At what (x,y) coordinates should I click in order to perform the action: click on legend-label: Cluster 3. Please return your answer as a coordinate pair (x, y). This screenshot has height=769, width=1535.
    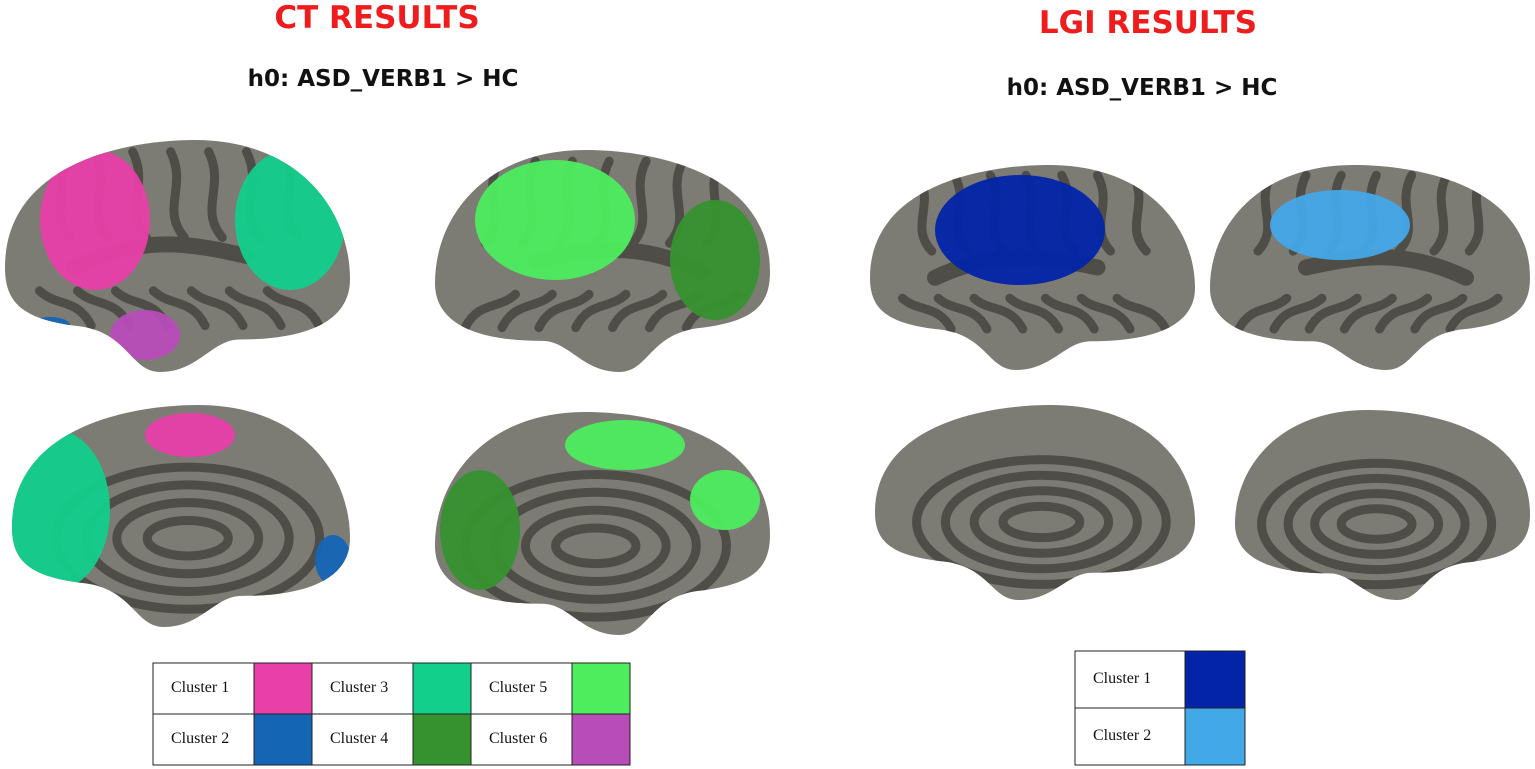
    Looking at the image, I should click on (359, 687).